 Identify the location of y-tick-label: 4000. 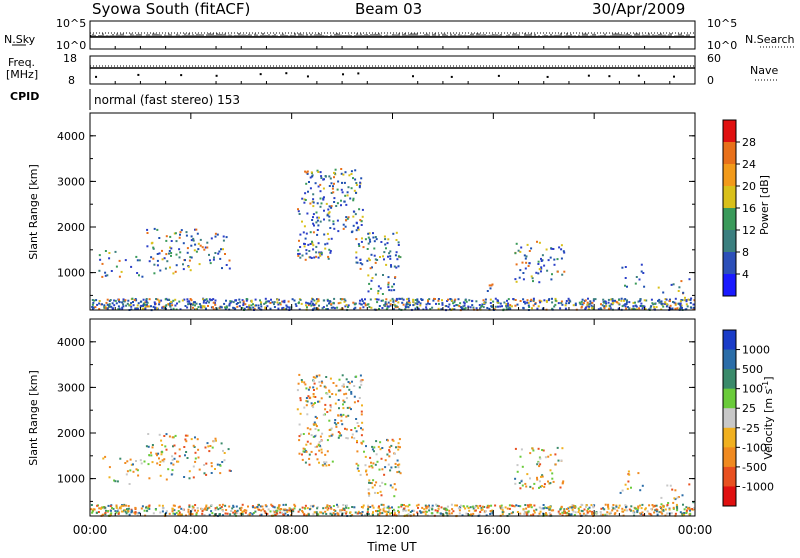
(71, 136).